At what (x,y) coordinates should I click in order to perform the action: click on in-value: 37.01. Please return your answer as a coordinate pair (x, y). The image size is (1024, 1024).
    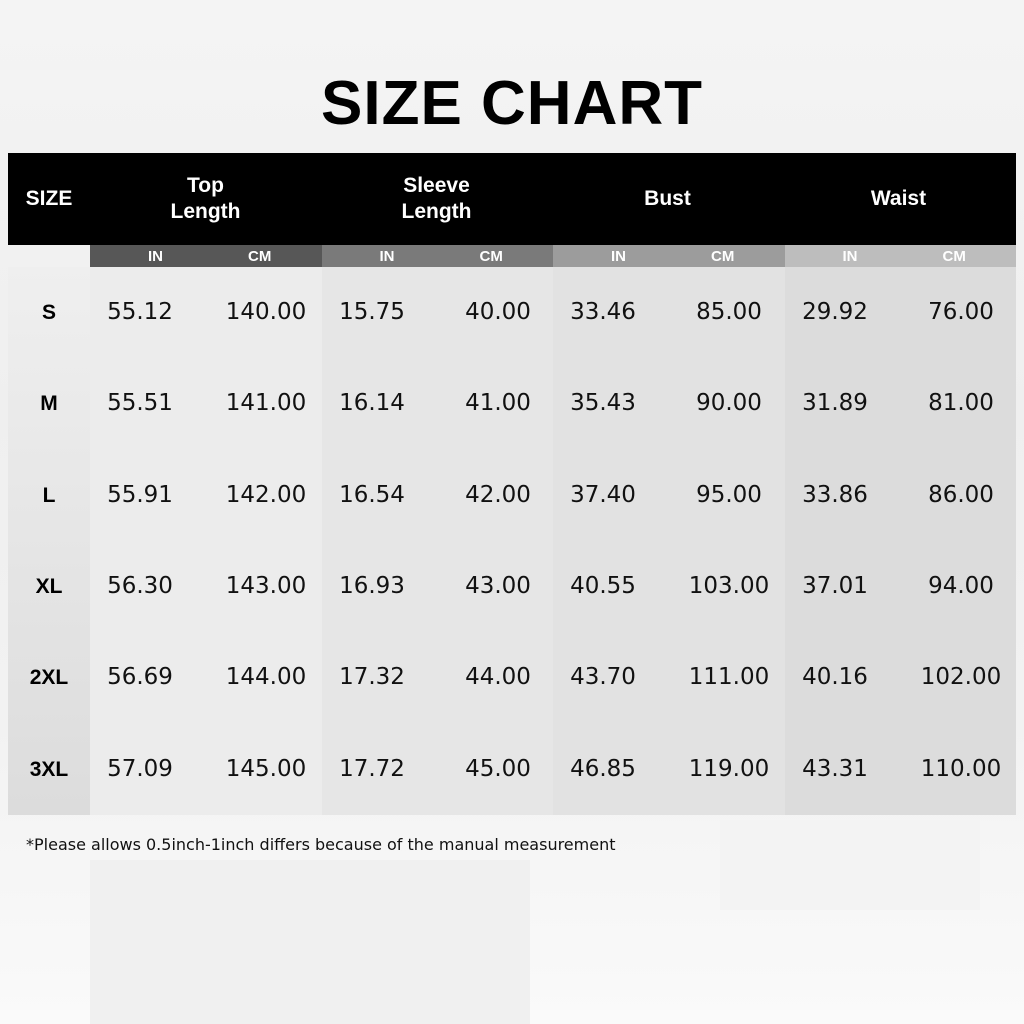
    Looking at the image, I should click on (835, 585).